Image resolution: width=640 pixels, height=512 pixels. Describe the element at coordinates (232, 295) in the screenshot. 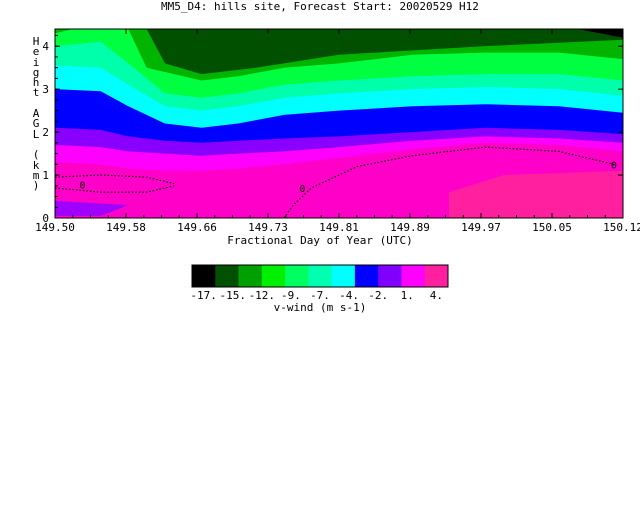

I see `colorbar-tick-label: -15.` at that location.